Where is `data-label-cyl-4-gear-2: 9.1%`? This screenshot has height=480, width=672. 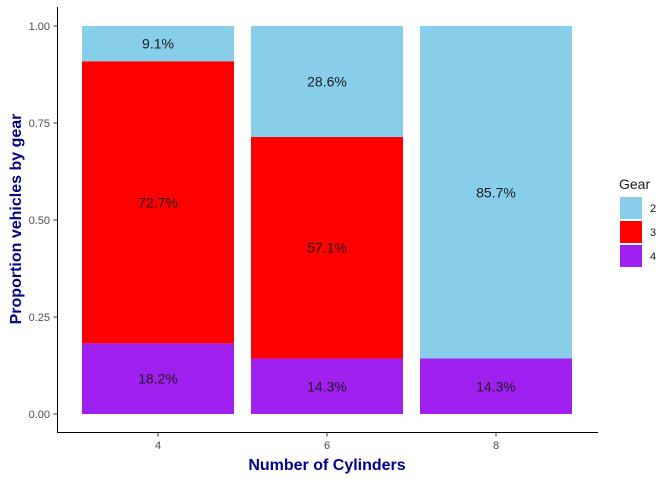 data-label-cyl-4-gear-2: 9.1% is located at coordinates (158, 44).